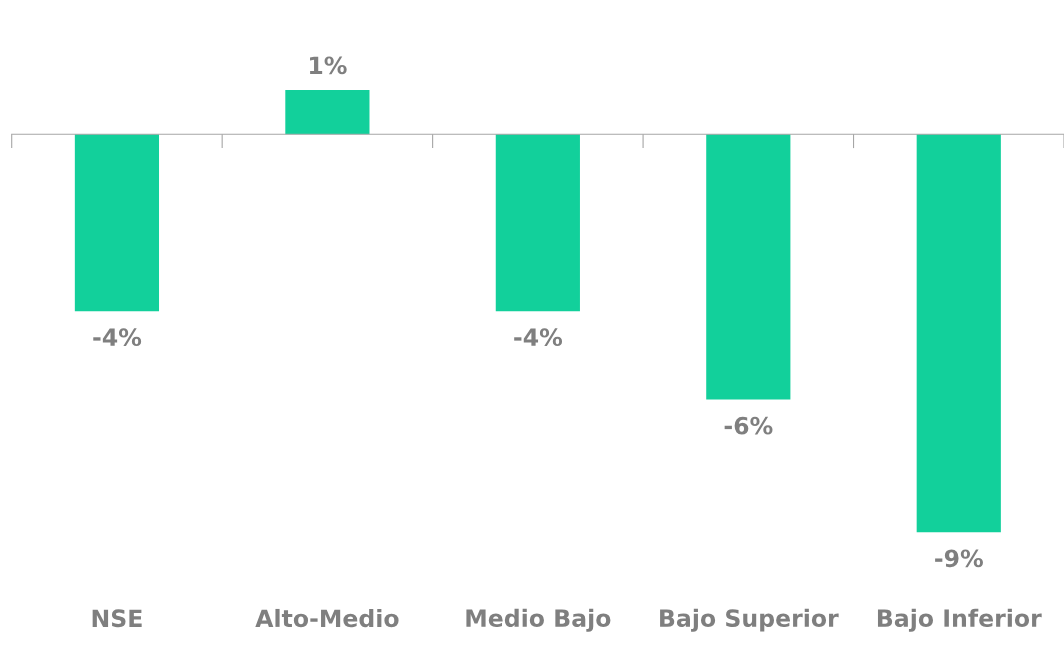 The height and width of the screenshot is (646, 1064). Describe the element at coordinates (748, 425) in the screenshot. I see `data-label: -6%` at that location.